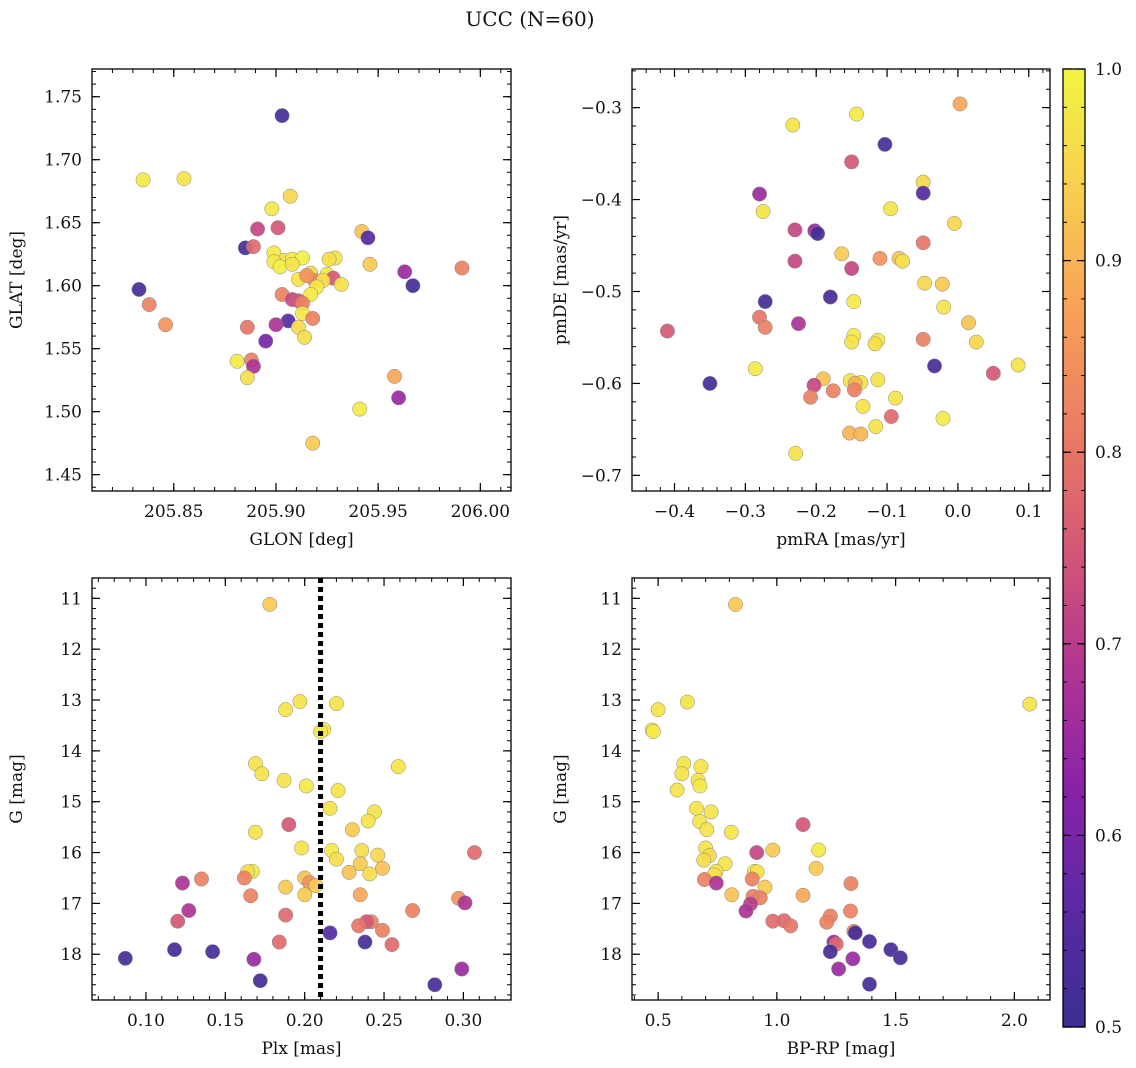  I want to click on colorbar-gradient, so click(1074, 548).